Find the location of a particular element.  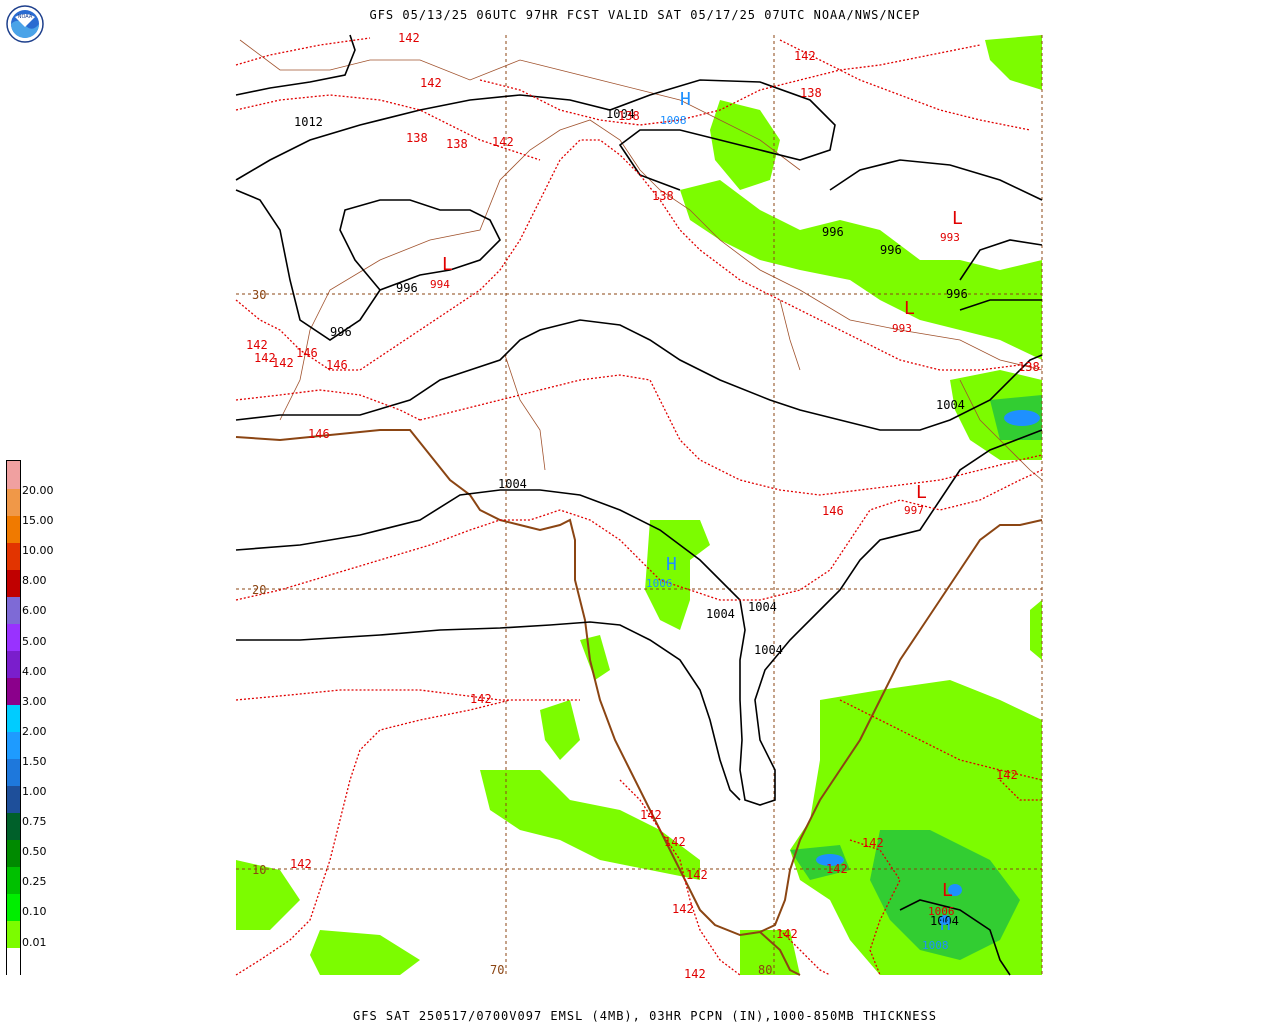

pressure-high-value: 1006 is located at coordinates (659, 583).